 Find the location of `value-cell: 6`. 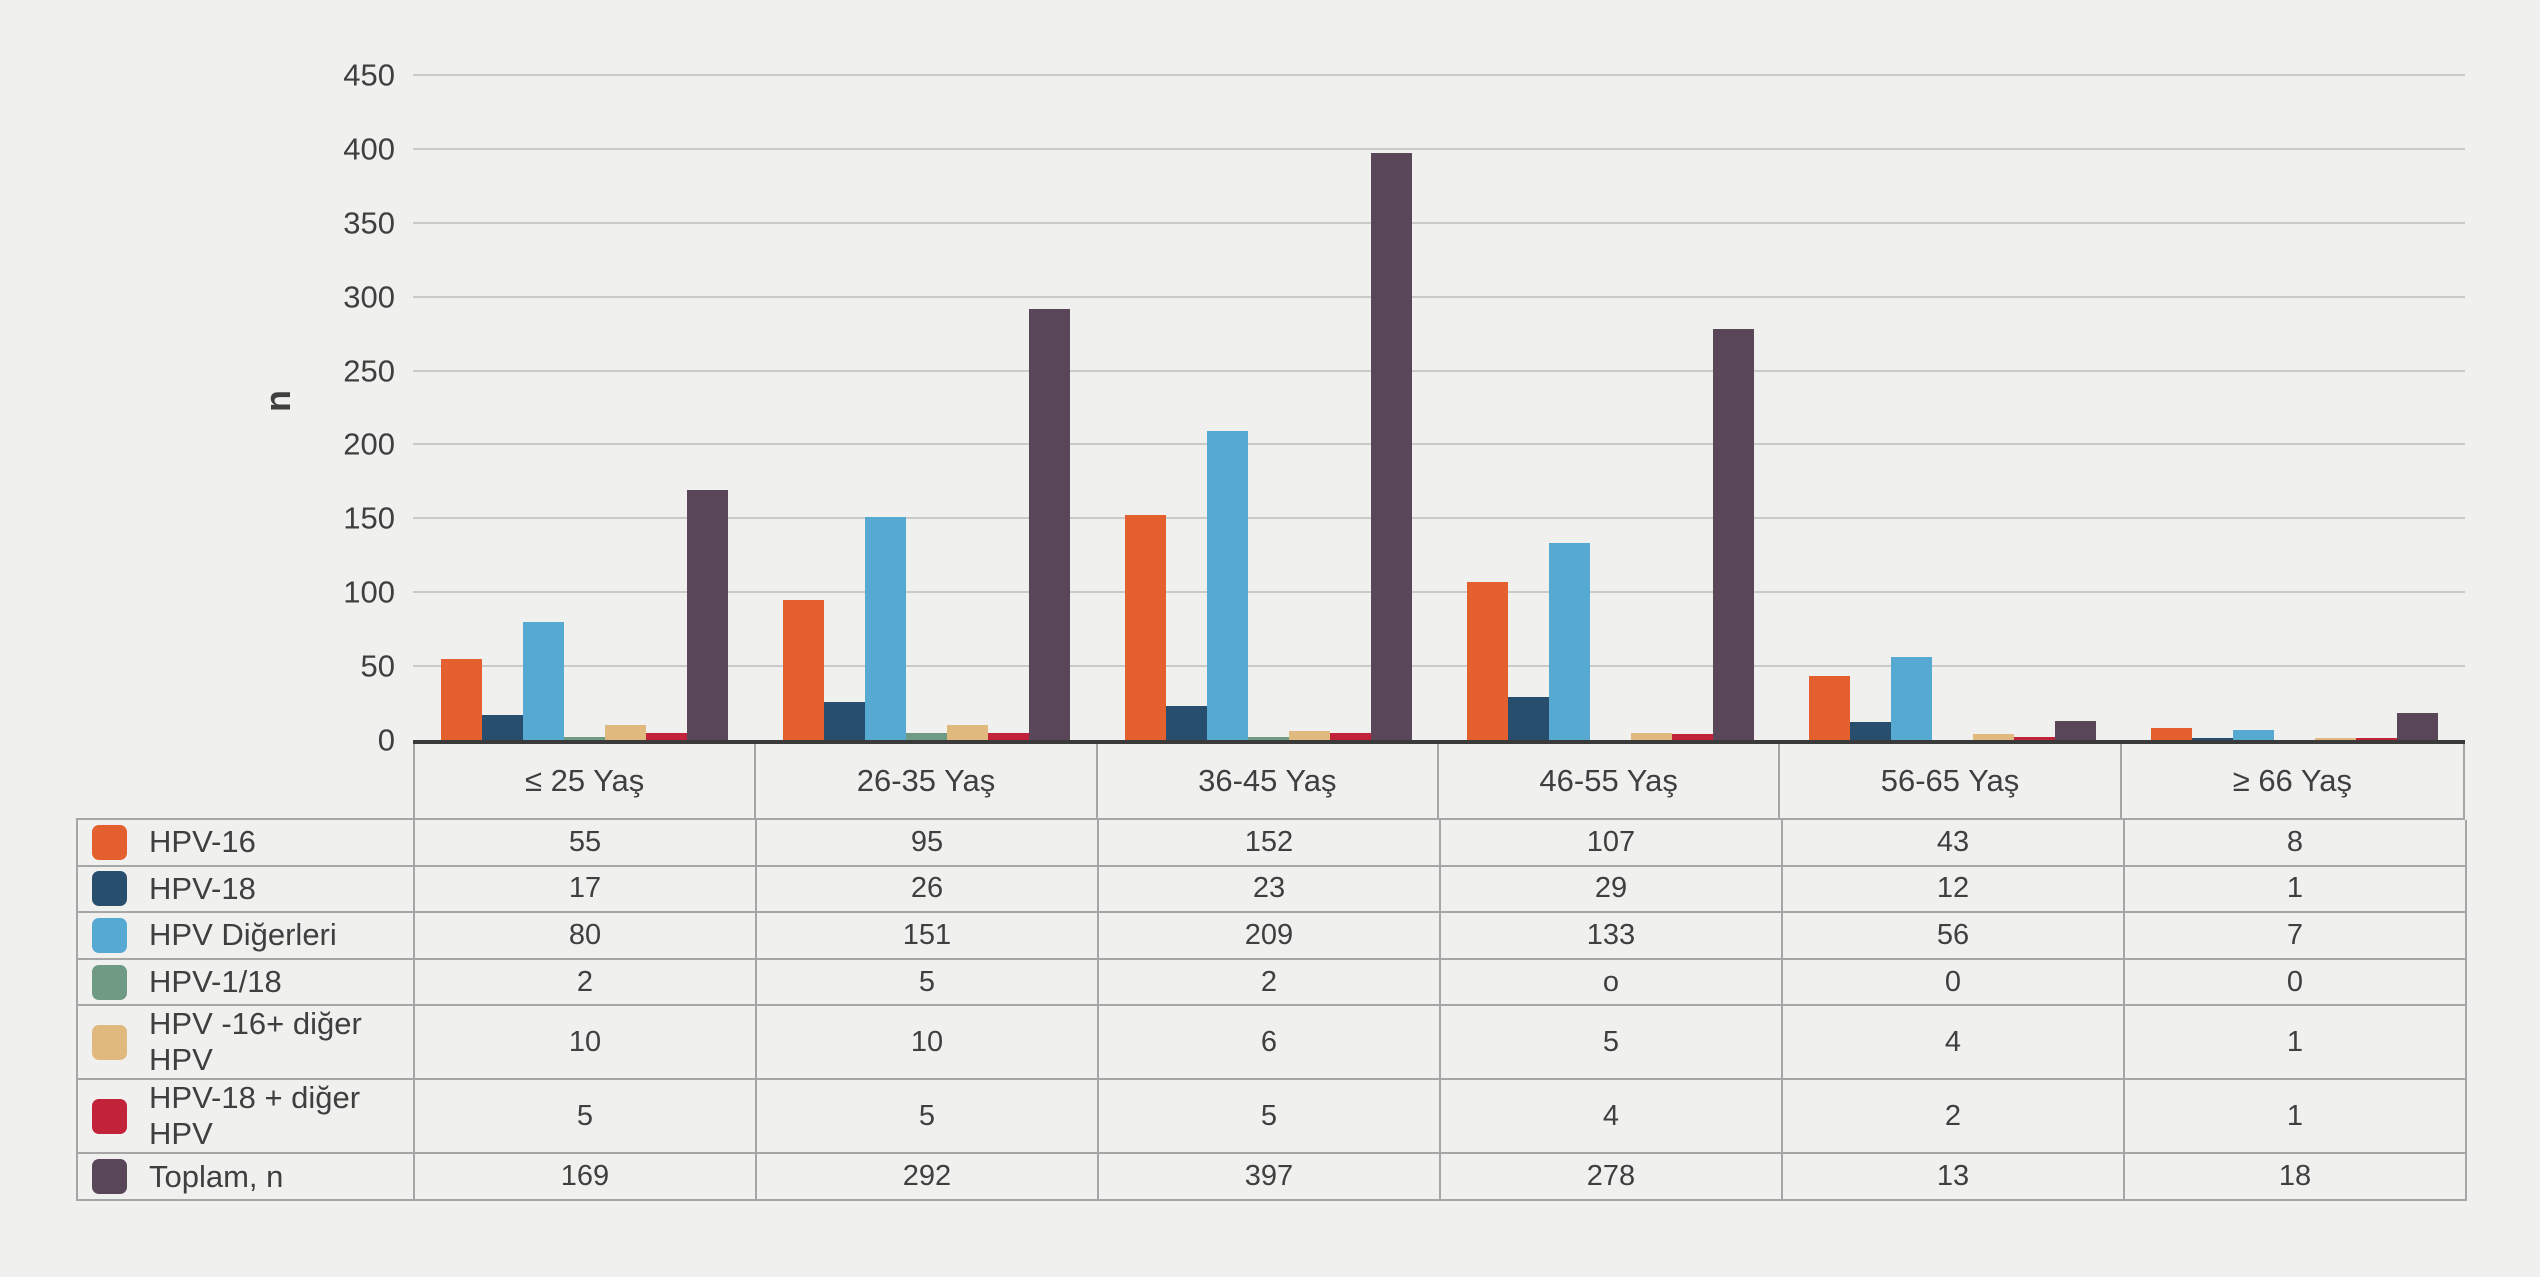

value-cell: 6 is located at coordinates (1270, 1043).